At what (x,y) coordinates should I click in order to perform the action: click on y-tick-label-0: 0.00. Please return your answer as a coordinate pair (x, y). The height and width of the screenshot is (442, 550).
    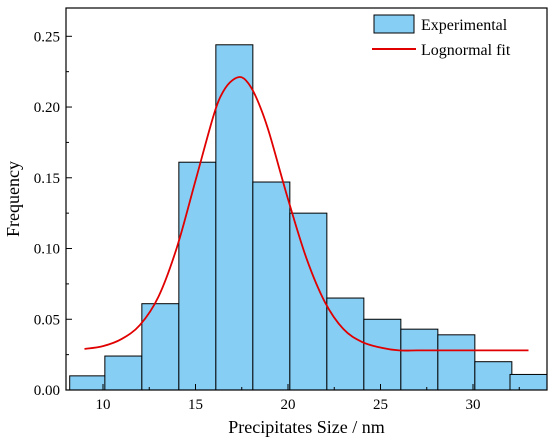
    Looking at the image, I should click on (47, 391).